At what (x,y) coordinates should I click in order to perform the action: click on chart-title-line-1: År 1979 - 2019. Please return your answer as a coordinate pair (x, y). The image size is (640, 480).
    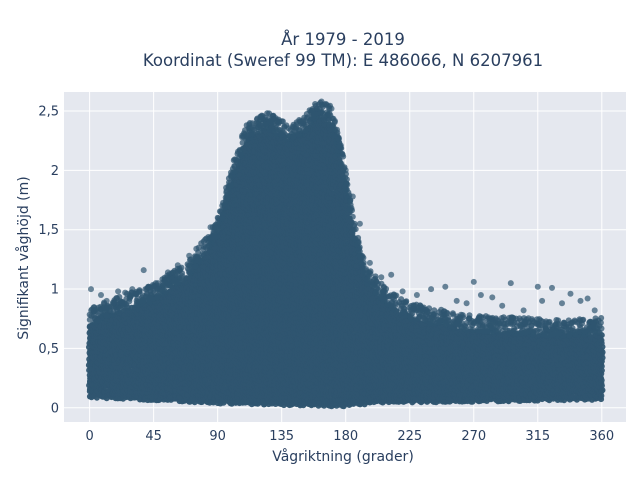
    Looking at the image, I should click on (343, 39).